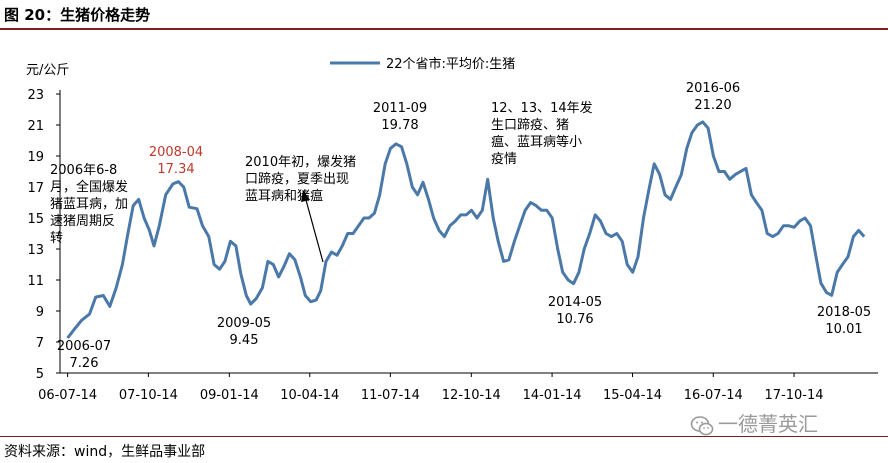  I want to click on x-tick-label: 14-01-14, so click(552, 395).